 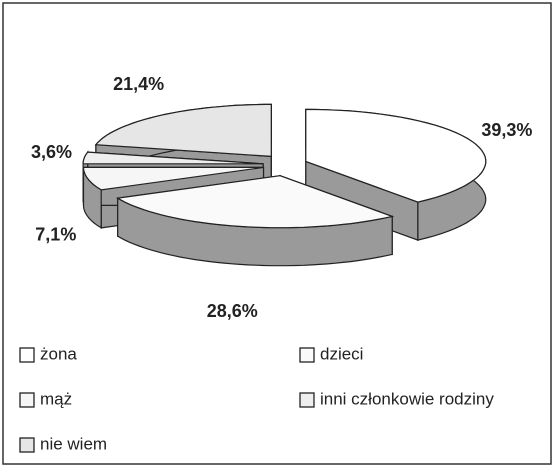 What do you see at coordinates (407, 398) in the screenshot?
I see `legend-label: inni członkowie rodziny` at bounding box center [407, 398].